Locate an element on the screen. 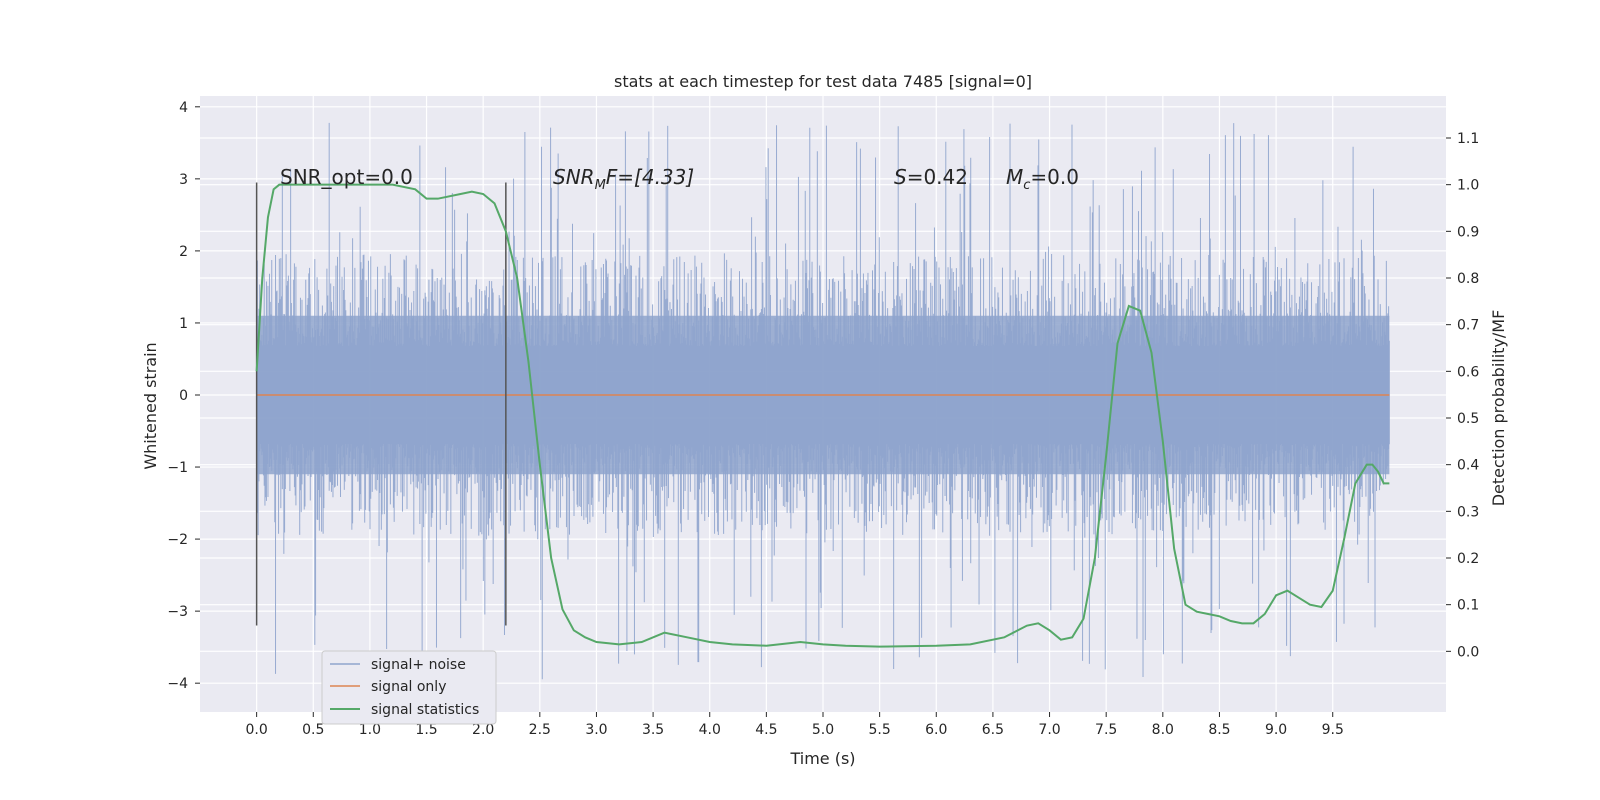  y-right-tick-label-2: 0.9 is located at coordinates (1468, 232).